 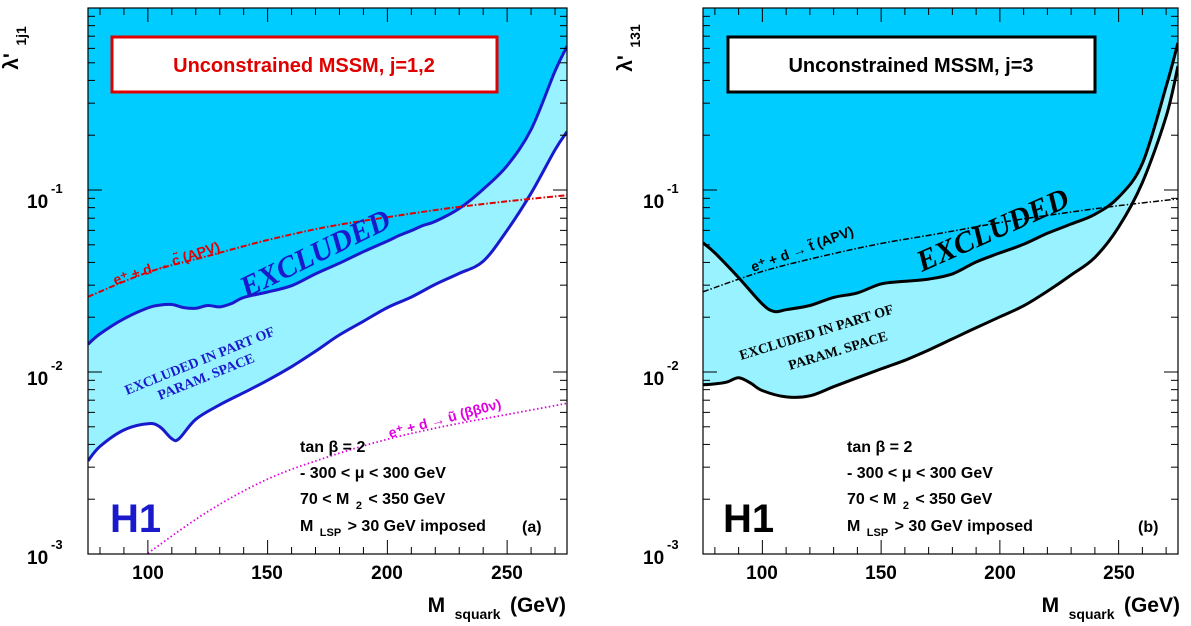 What do you see at coordinates (373, 502) in the screenshot?
I see `param-m2-a: 70 < M 2 < 350 GeV` at bounding box center [373, 502].